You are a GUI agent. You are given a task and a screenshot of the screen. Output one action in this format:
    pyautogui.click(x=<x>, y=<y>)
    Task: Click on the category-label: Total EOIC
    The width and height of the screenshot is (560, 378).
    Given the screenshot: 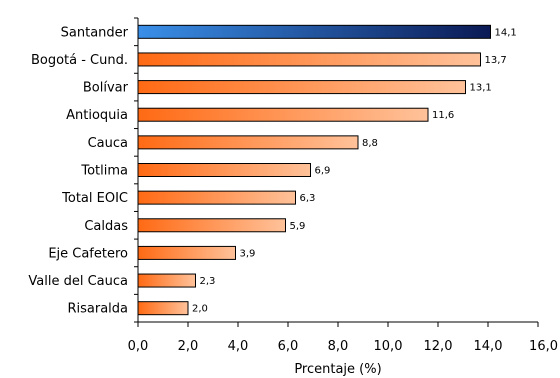 What is the action you would take?
    pyautogui.click(x=94, y=198)
    